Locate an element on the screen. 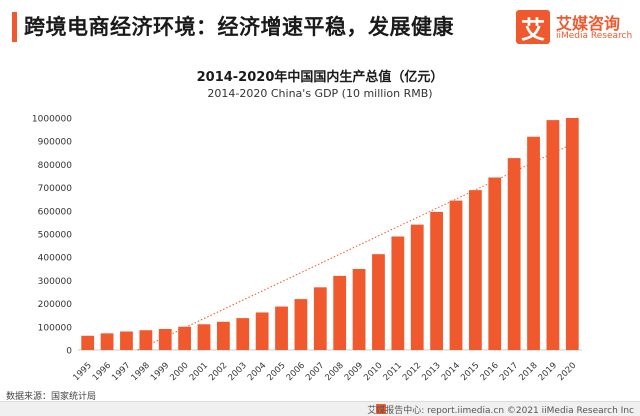  title-accent-bar is located at coordinates (14, 27).